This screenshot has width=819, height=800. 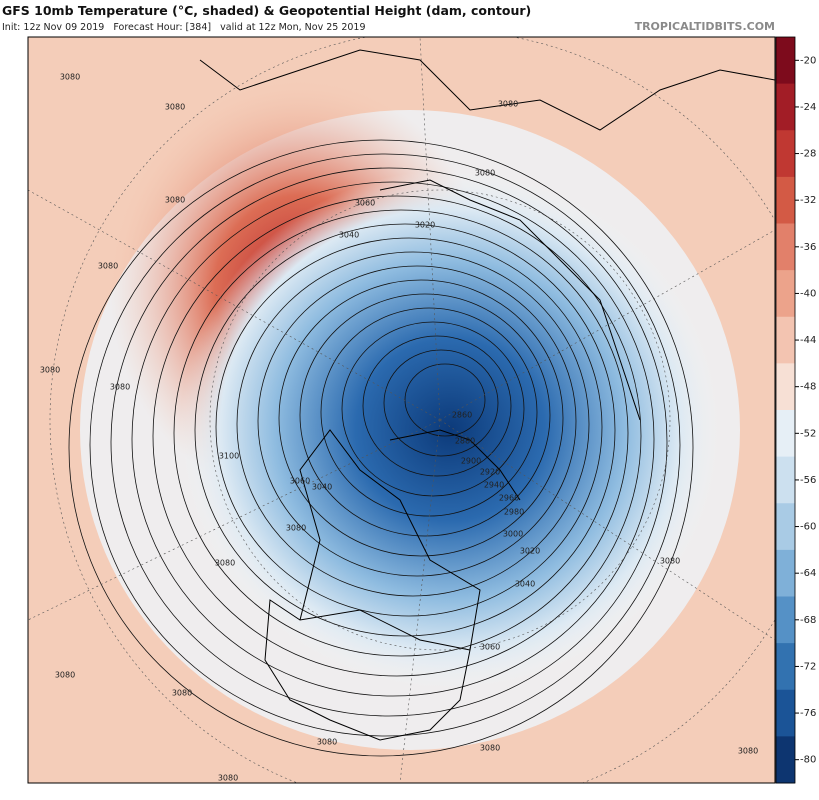 What do you see at coordinates (808, 480) in the screenshot?
I see `colorbar-tick-label: -56` at bounding box center [808, 480].